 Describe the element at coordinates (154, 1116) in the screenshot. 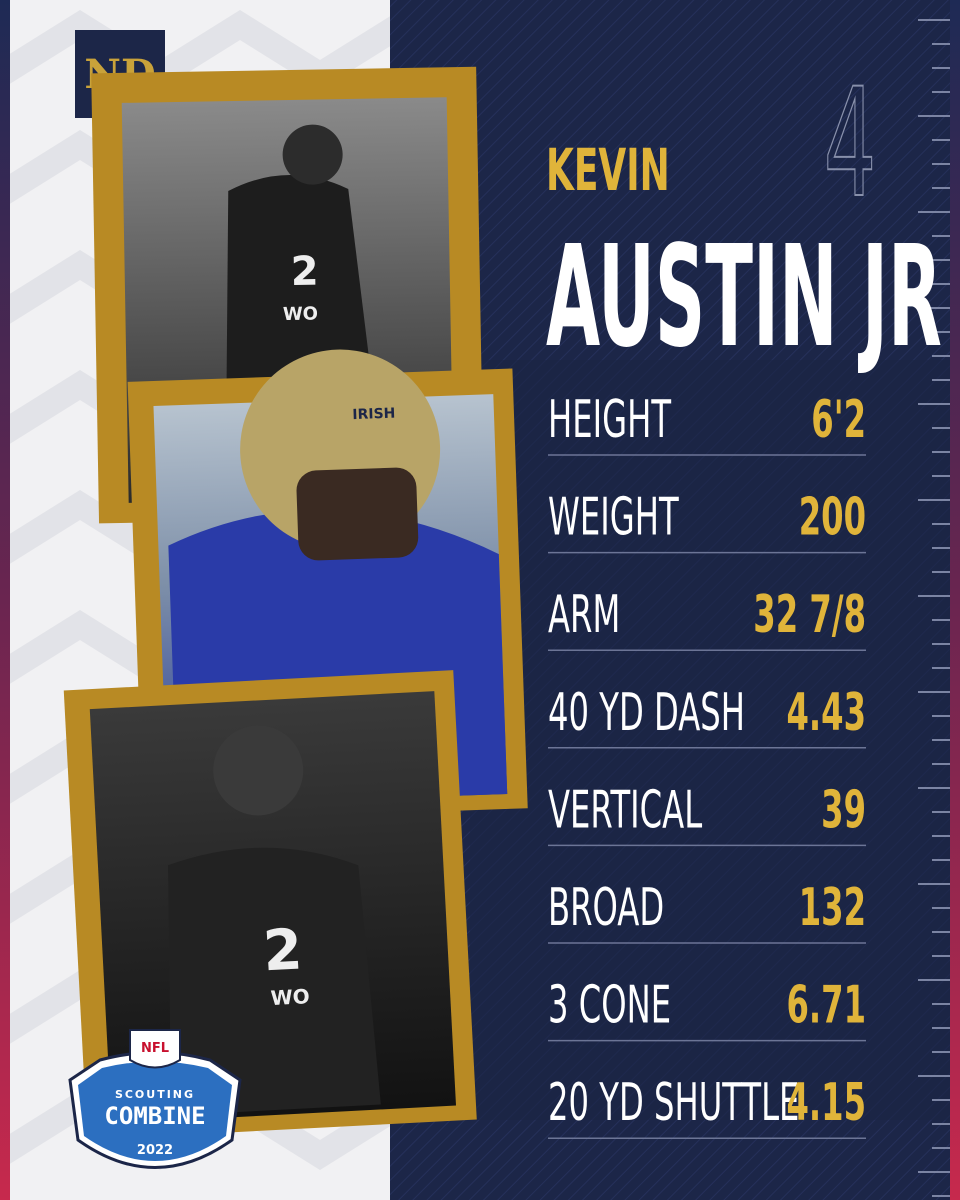

I see `badge-line2: COMBINE` at that location.